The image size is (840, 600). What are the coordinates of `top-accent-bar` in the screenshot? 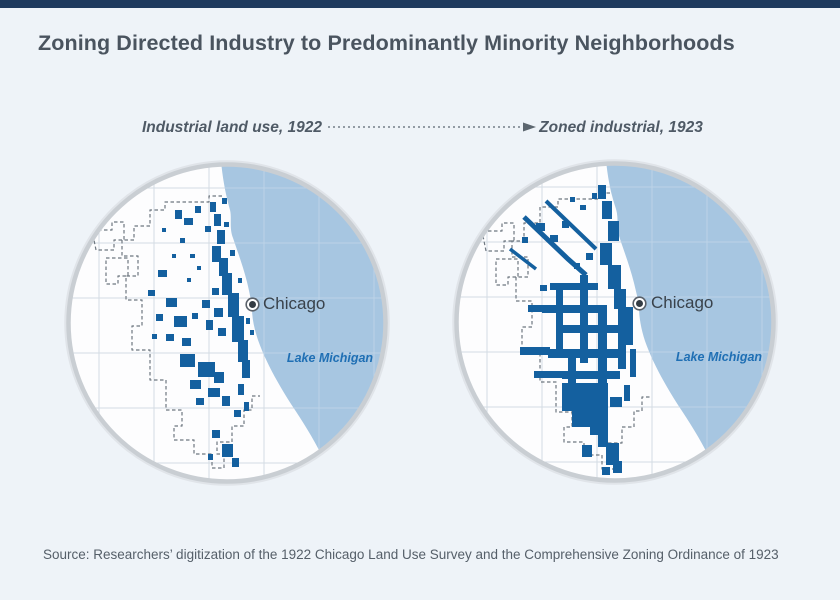 It's located at (420, 4).